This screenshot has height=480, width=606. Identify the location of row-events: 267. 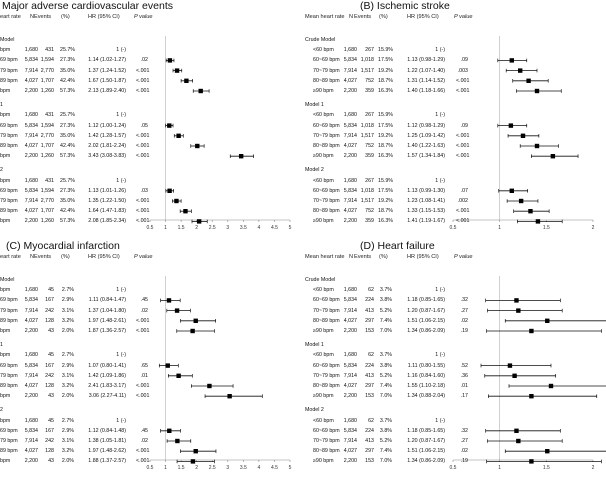
(369, 50).